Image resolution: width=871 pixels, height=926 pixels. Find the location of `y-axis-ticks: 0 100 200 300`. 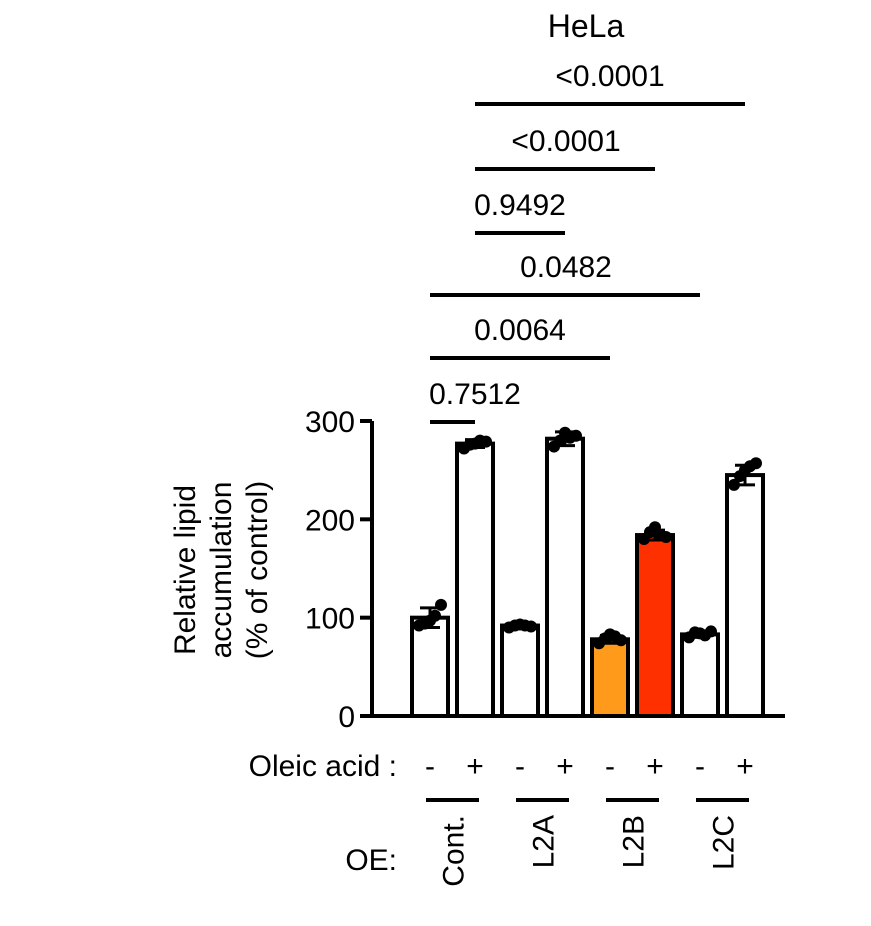

y-axis-ticks: 0 100 200 300 is located at coordinates (338, 570).